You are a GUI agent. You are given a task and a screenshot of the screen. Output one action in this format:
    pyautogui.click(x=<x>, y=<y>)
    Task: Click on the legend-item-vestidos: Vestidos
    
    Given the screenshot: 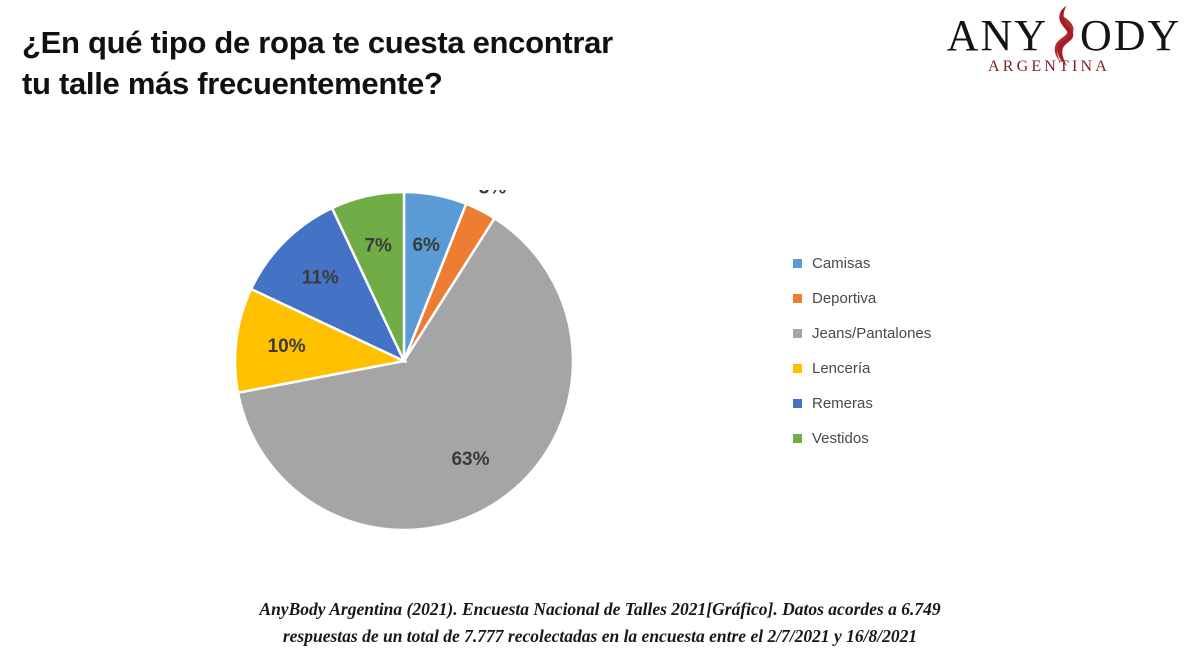 What is the action you would take?
    pyautogui.click(x=938, y=438)
    